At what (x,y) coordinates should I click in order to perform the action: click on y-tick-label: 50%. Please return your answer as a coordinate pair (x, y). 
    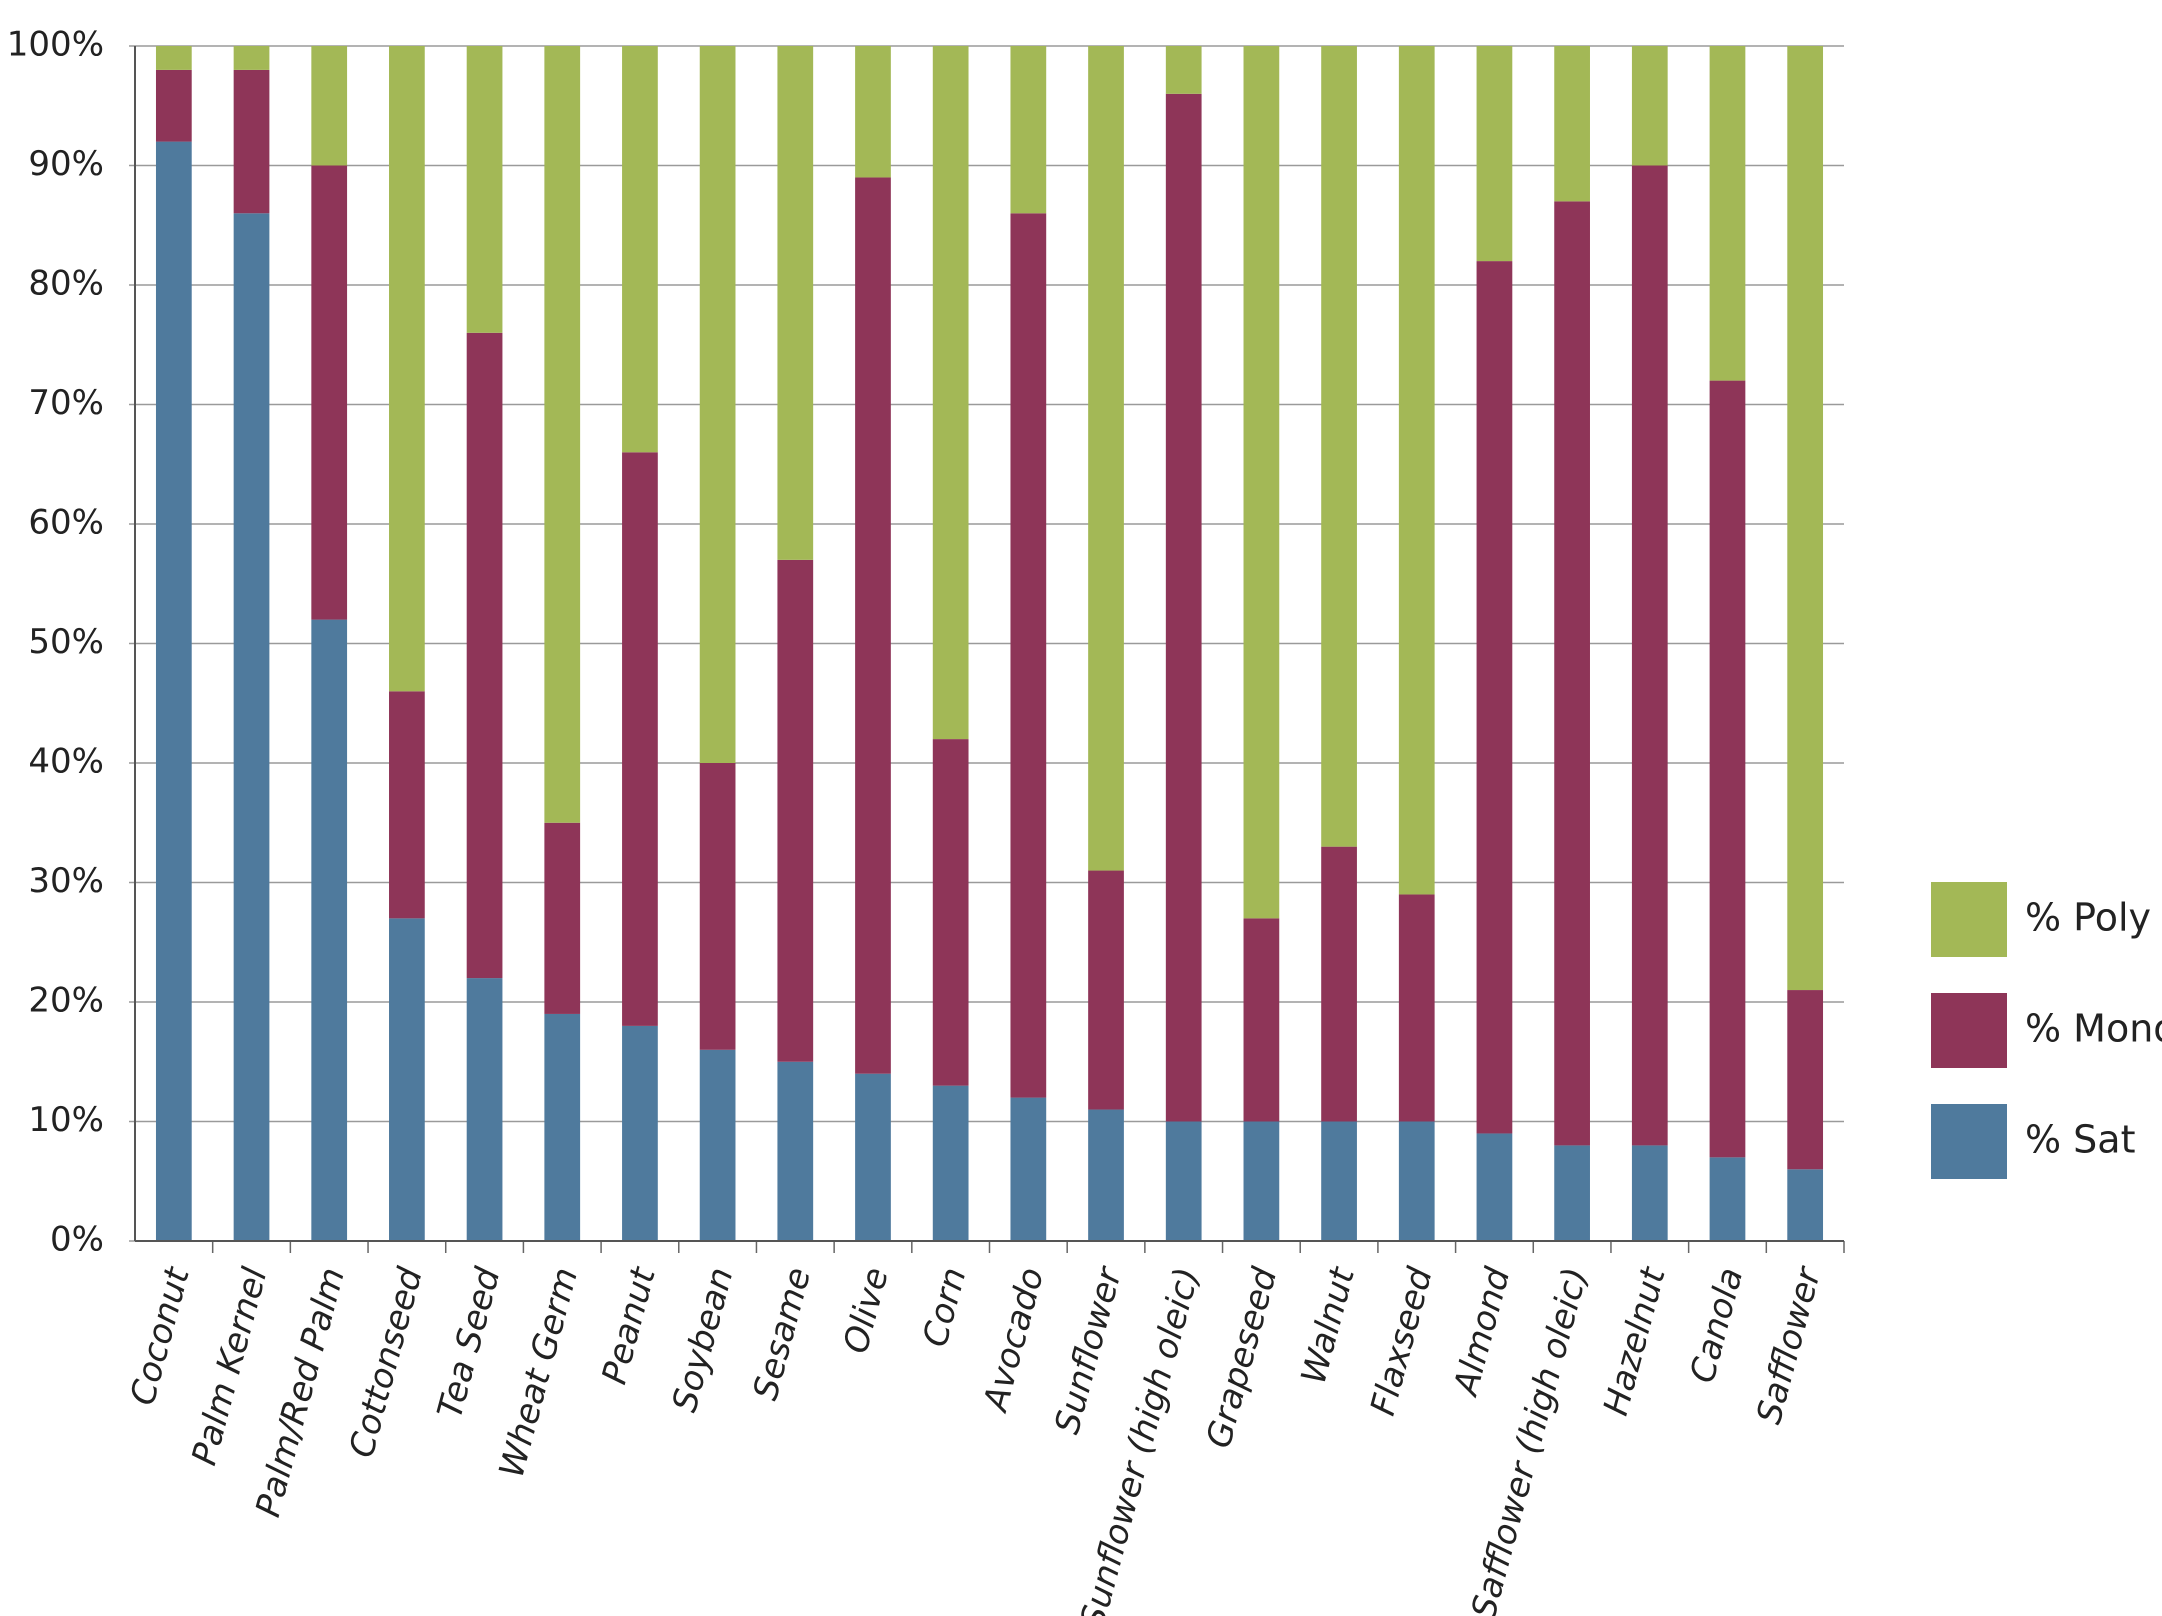
    Looking at the image, I should click on (66, 642).